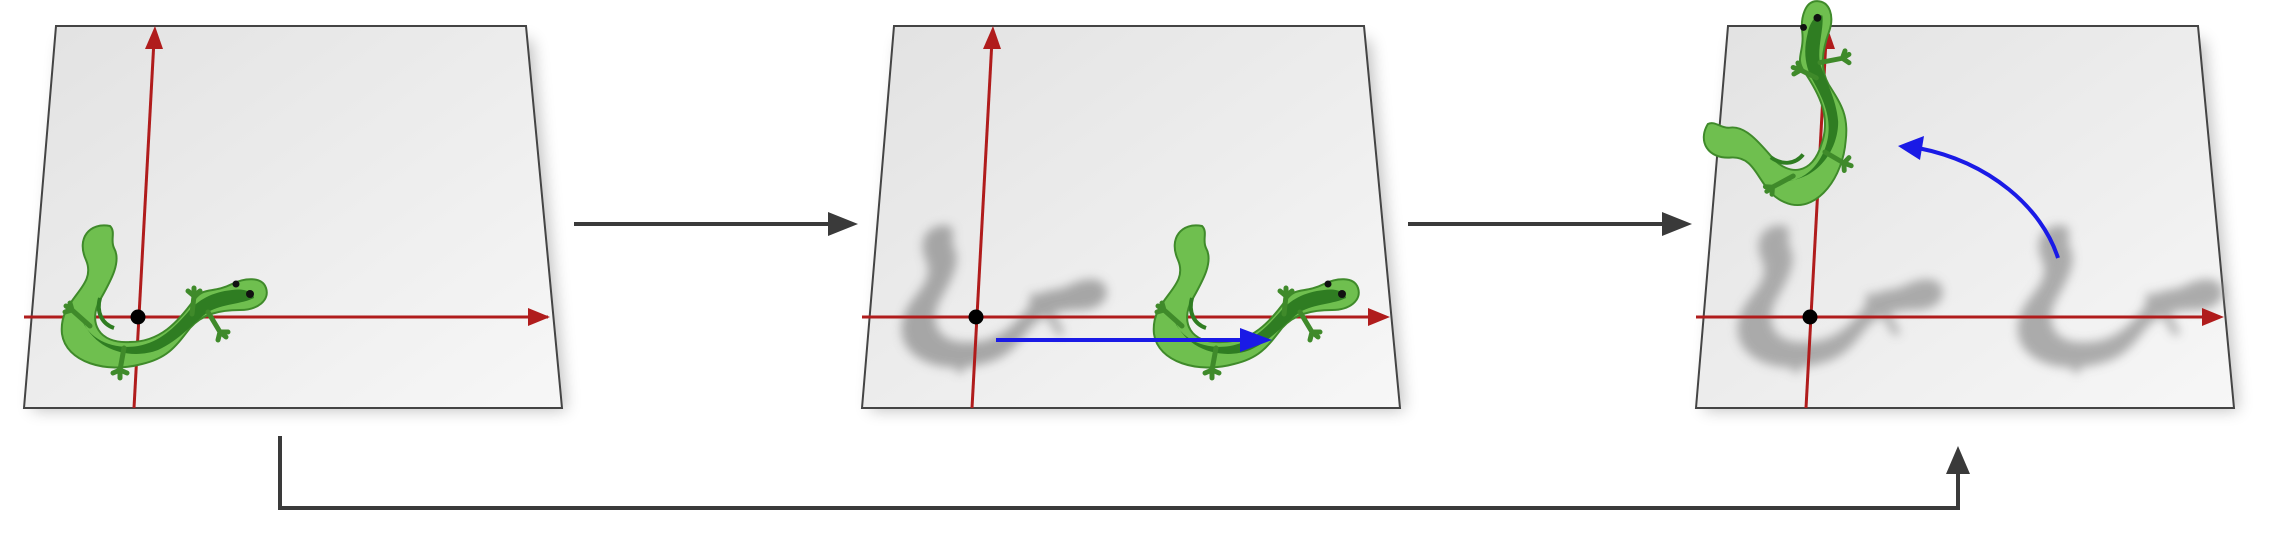 Image resolution: width=2269 pixels, height=559 pixels. Describe the element at coordinates (1988, 202) in the screenshot. I see `rotation-arrow` at that location.